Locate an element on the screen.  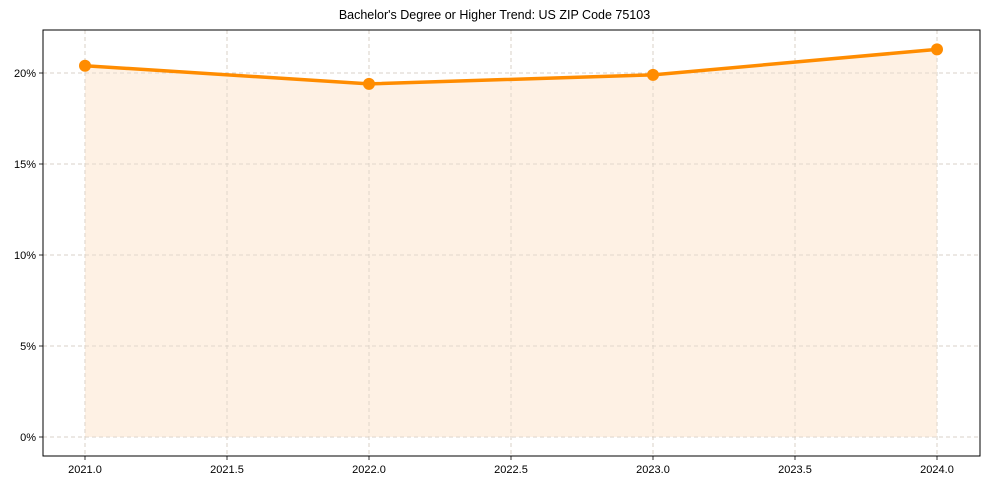
data-points is located at coordinates (511, 66).